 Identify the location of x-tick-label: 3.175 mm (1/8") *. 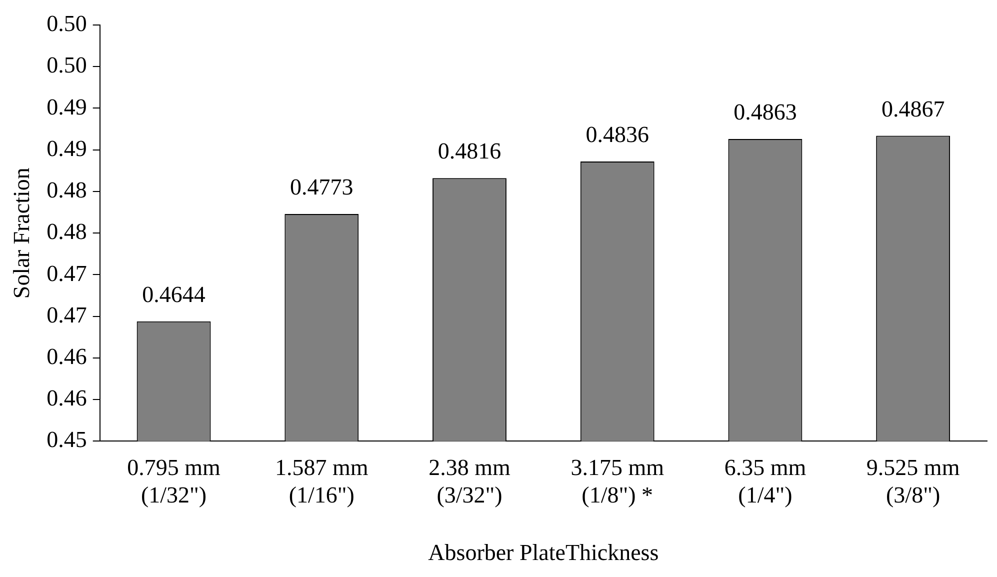
(617, 481).